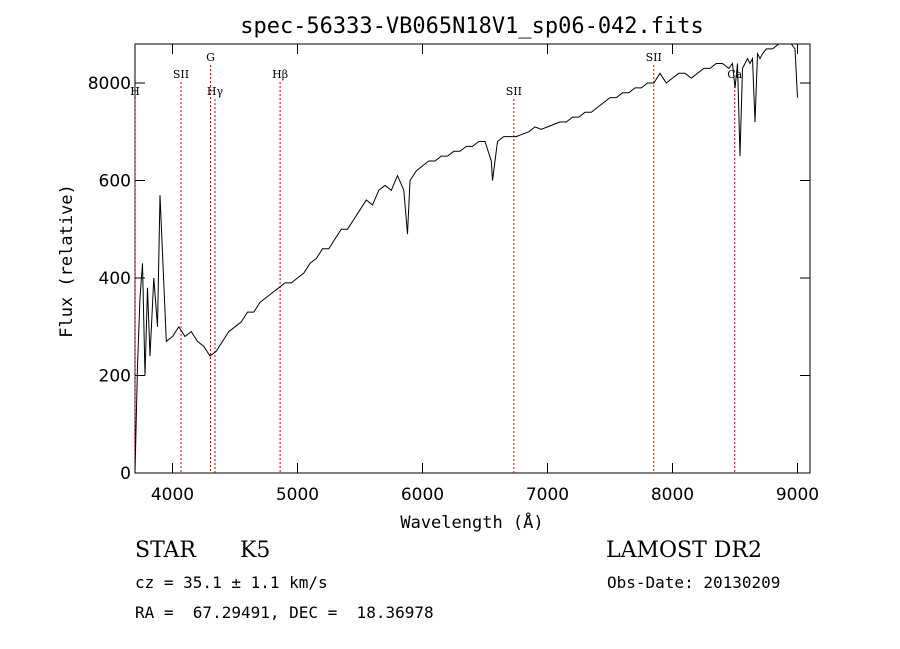  Describe the element at coordinates (471, 522) in the screenshot. I see `x-axis-label: Wavelength (Å)` at that location.